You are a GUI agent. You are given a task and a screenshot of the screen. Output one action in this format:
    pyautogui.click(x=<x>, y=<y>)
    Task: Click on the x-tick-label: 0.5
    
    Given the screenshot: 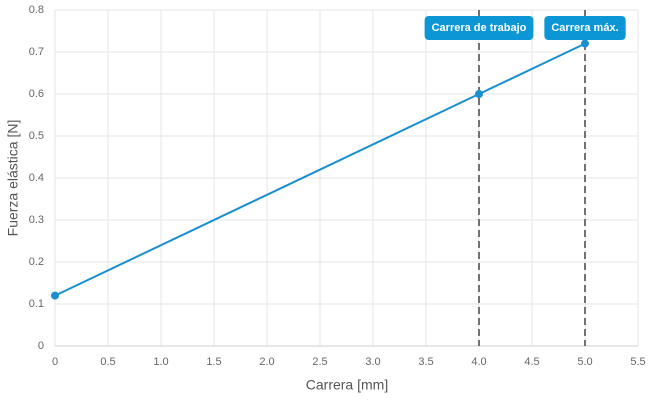 What is the action you would take?
    pyautogui.click(x=107, y=362)
    